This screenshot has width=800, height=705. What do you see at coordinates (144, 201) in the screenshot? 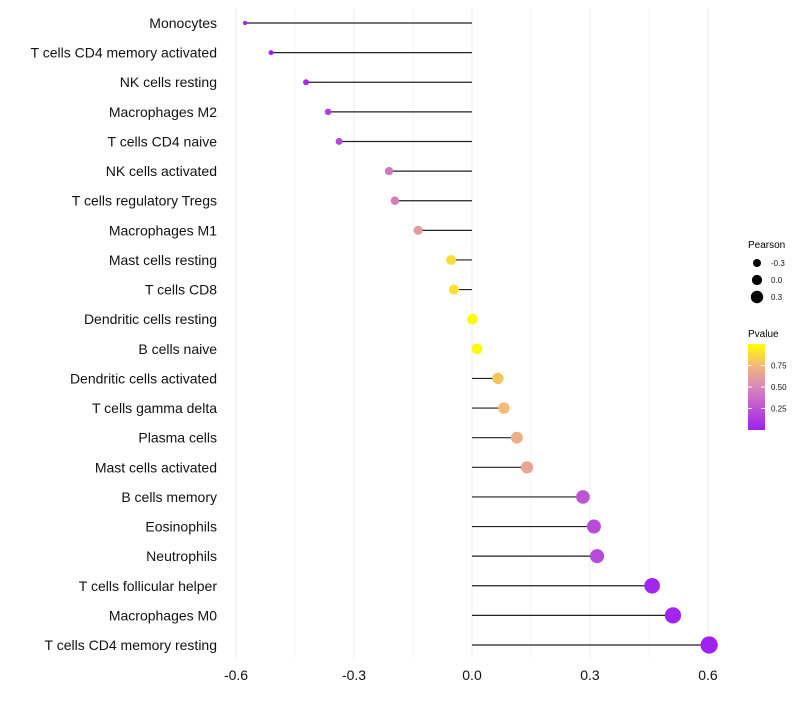
I see `y-tick-label: T cells regulatory Tregs` at bounding box center [144, 201].